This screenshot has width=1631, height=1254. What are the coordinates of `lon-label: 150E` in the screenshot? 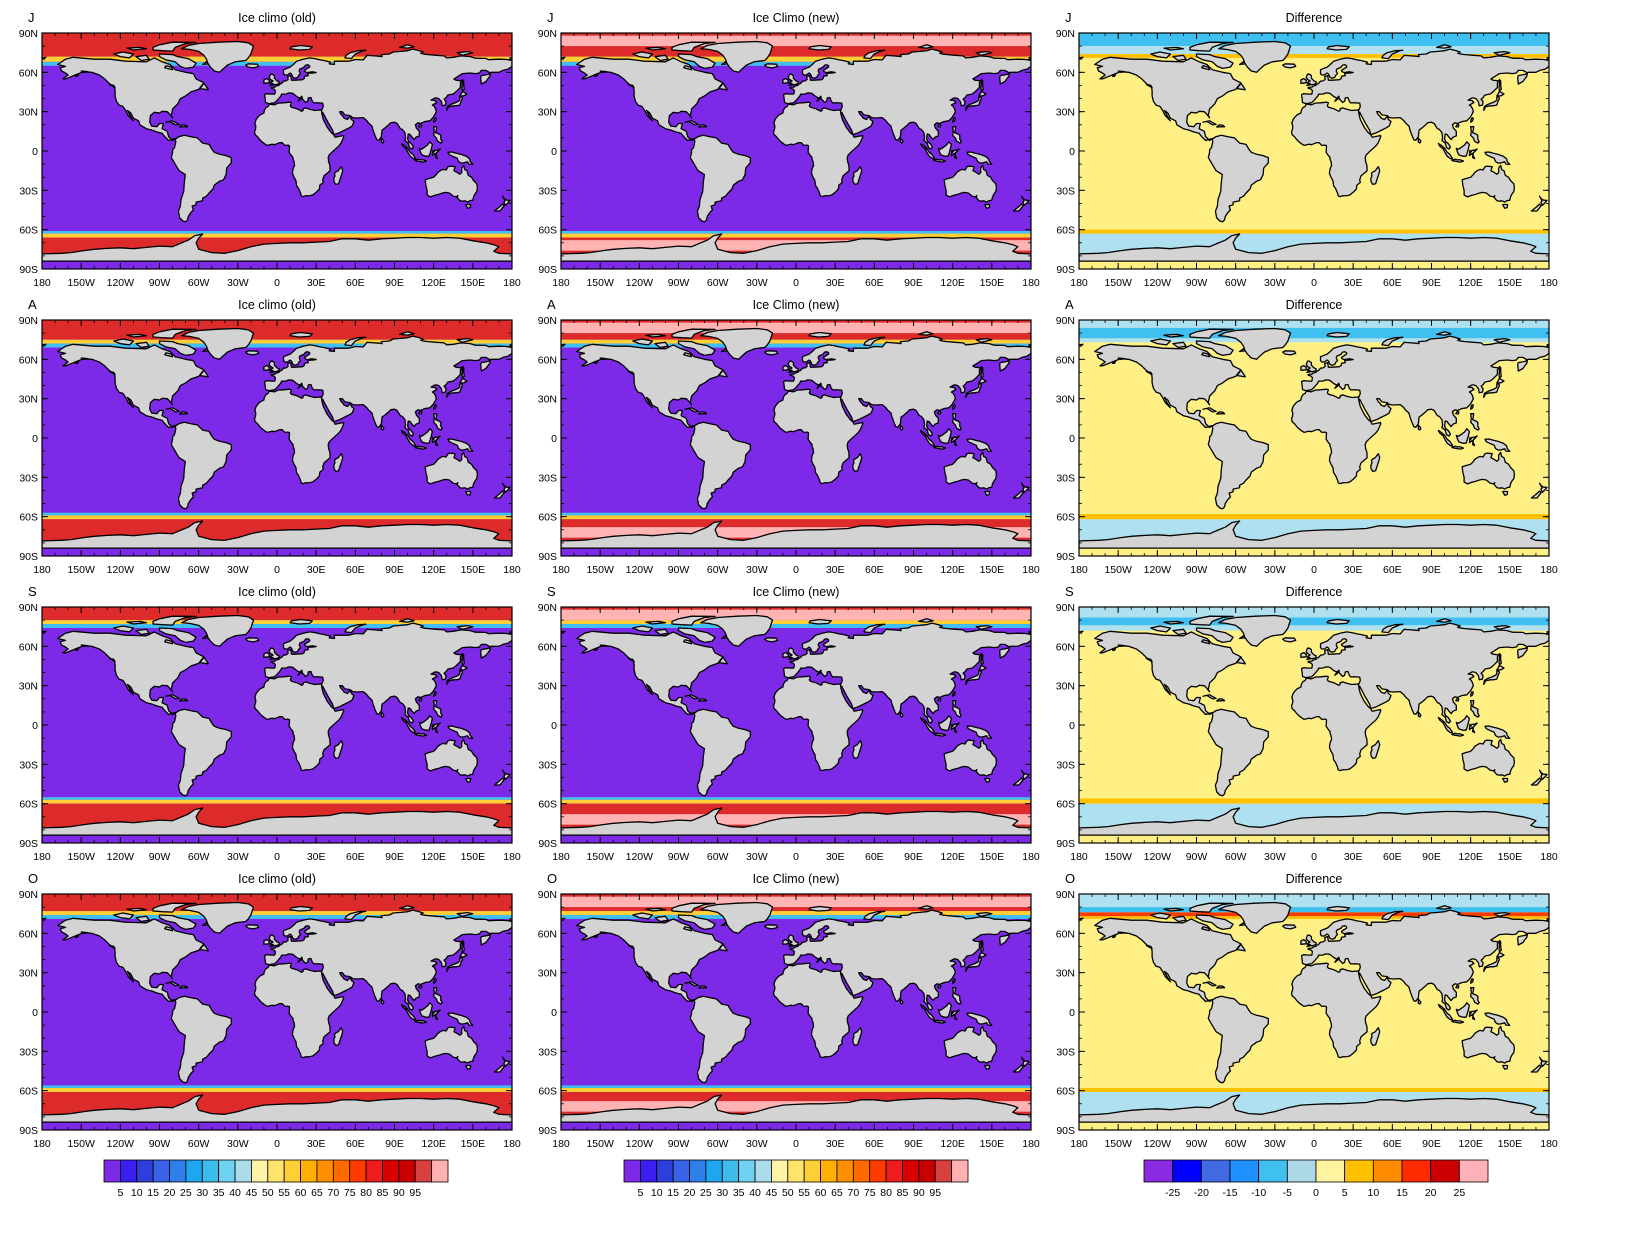 It's located at (1510, 570).